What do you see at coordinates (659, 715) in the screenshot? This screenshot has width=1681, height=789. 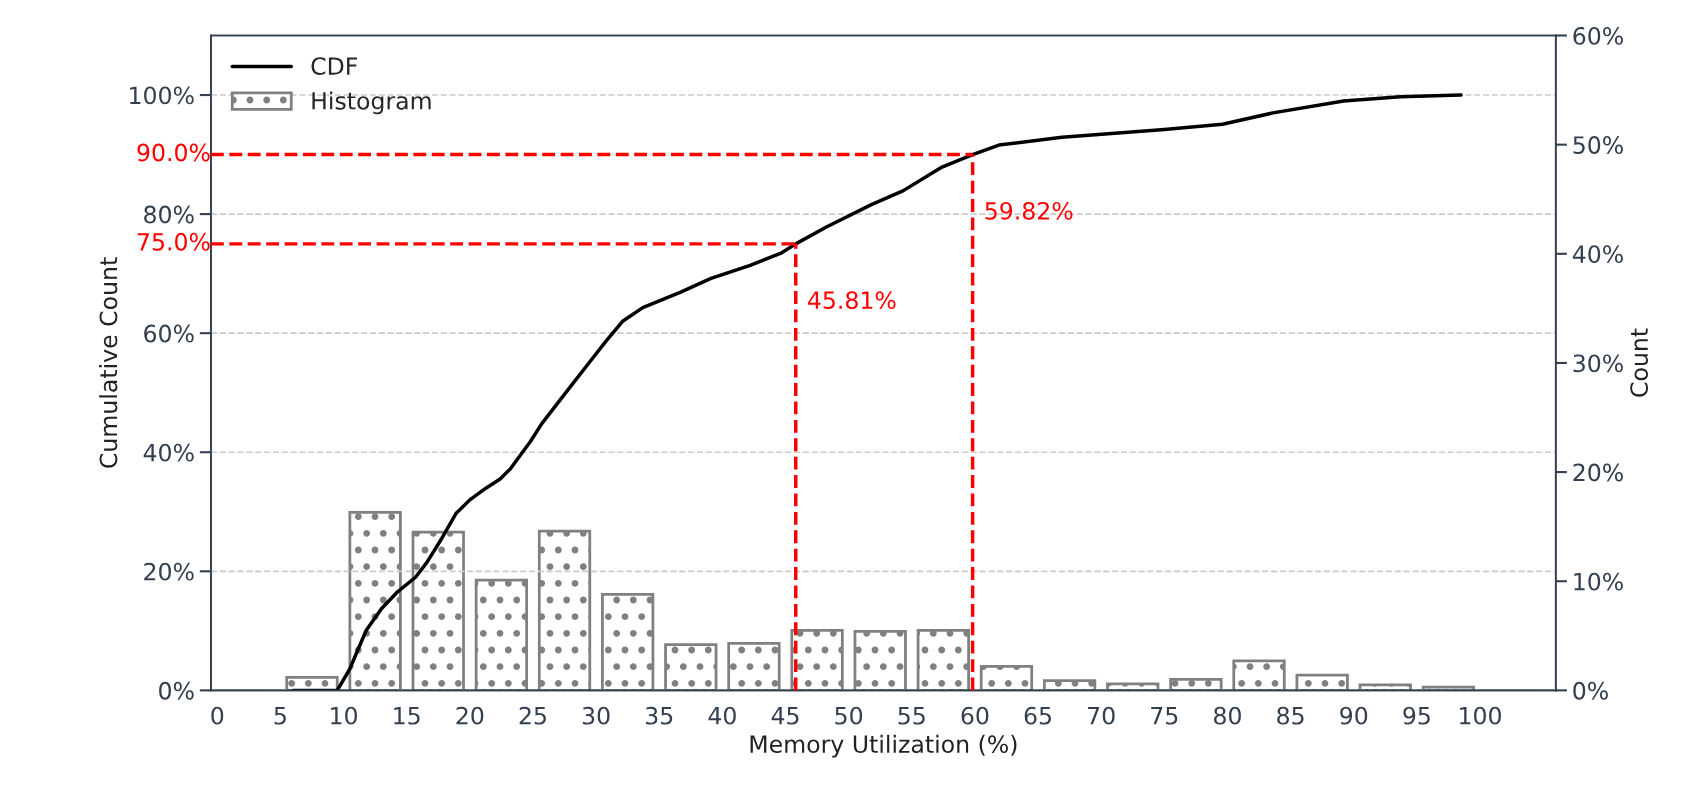 I see `x-tick-label: 35` at bounding box center [659, 715].